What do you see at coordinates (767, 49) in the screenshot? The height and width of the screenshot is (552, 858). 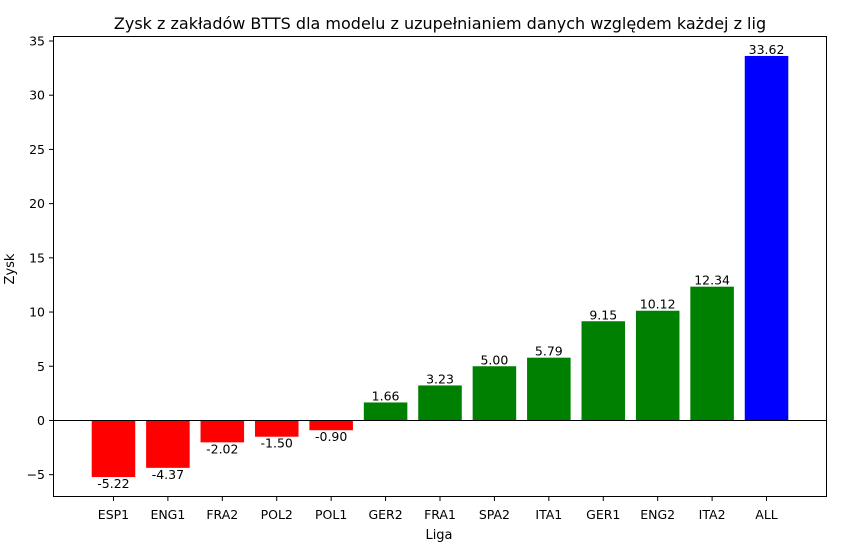 I see `data-label: 33.62` at bounding box center [767, 49].